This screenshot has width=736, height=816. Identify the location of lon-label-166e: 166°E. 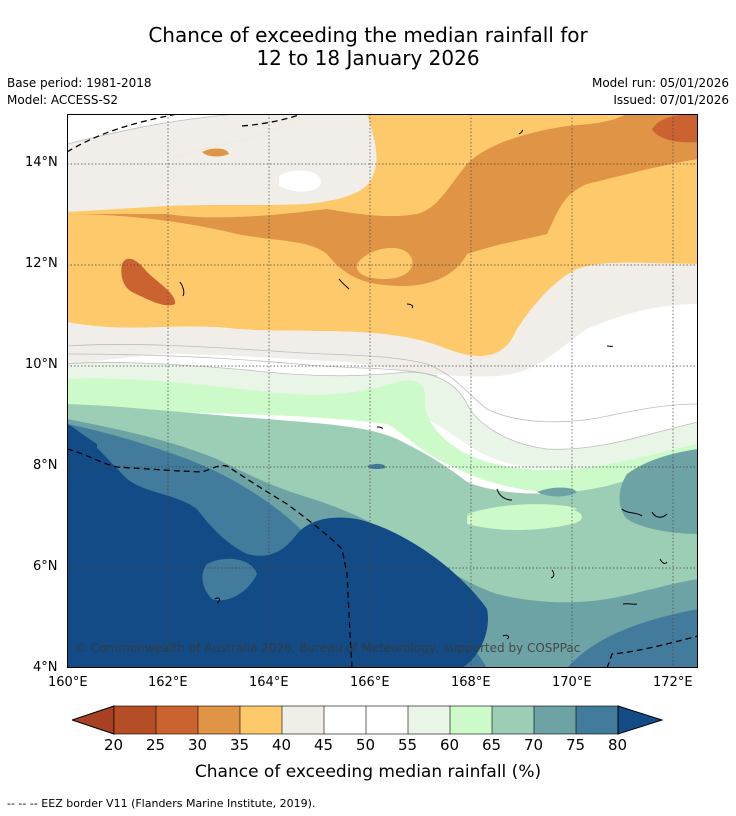
(370, 682).